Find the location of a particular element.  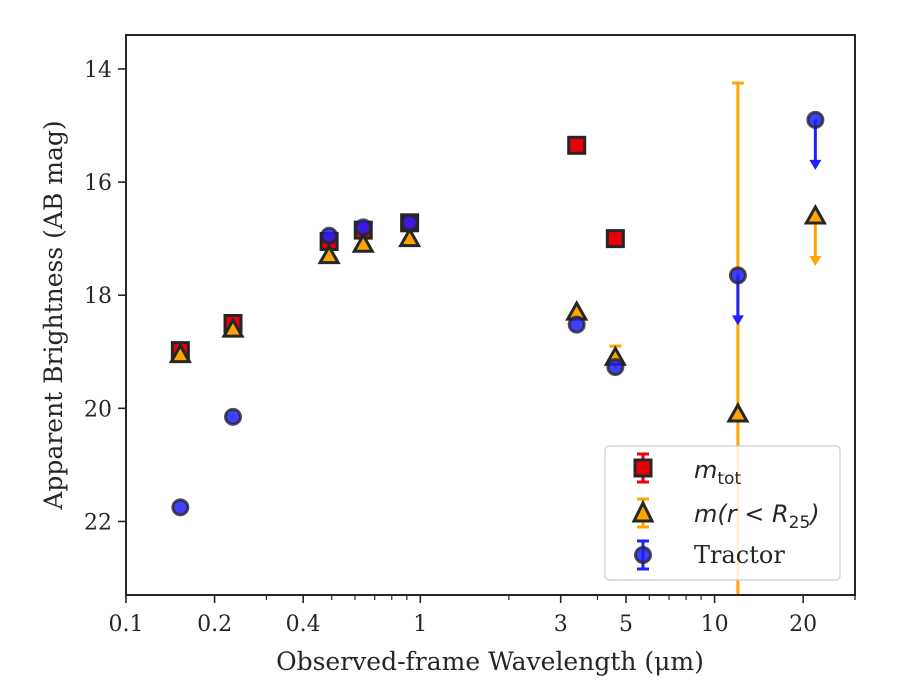

legend-mtot-sub: tot is located at coordinates (729, 479).